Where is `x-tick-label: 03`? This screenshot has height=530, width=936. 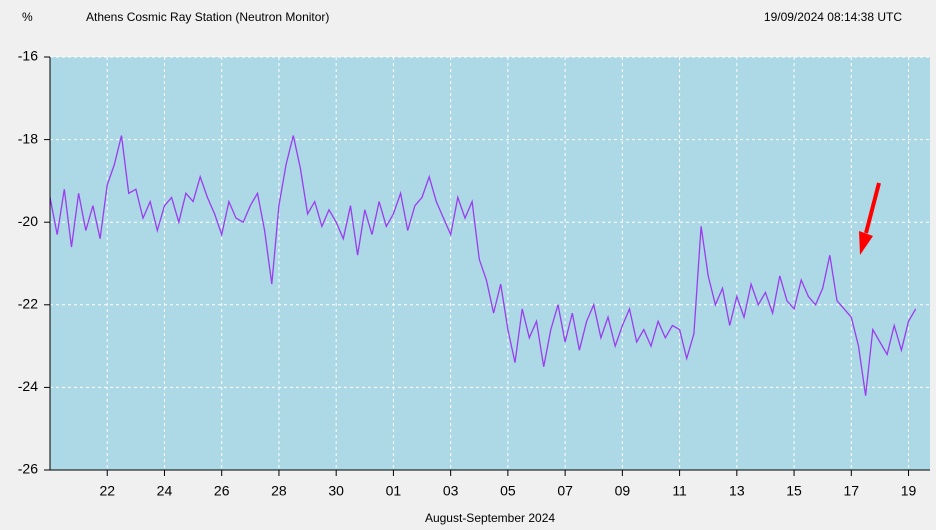
x-tick-label: 03 is located at coordinates (451, 491).